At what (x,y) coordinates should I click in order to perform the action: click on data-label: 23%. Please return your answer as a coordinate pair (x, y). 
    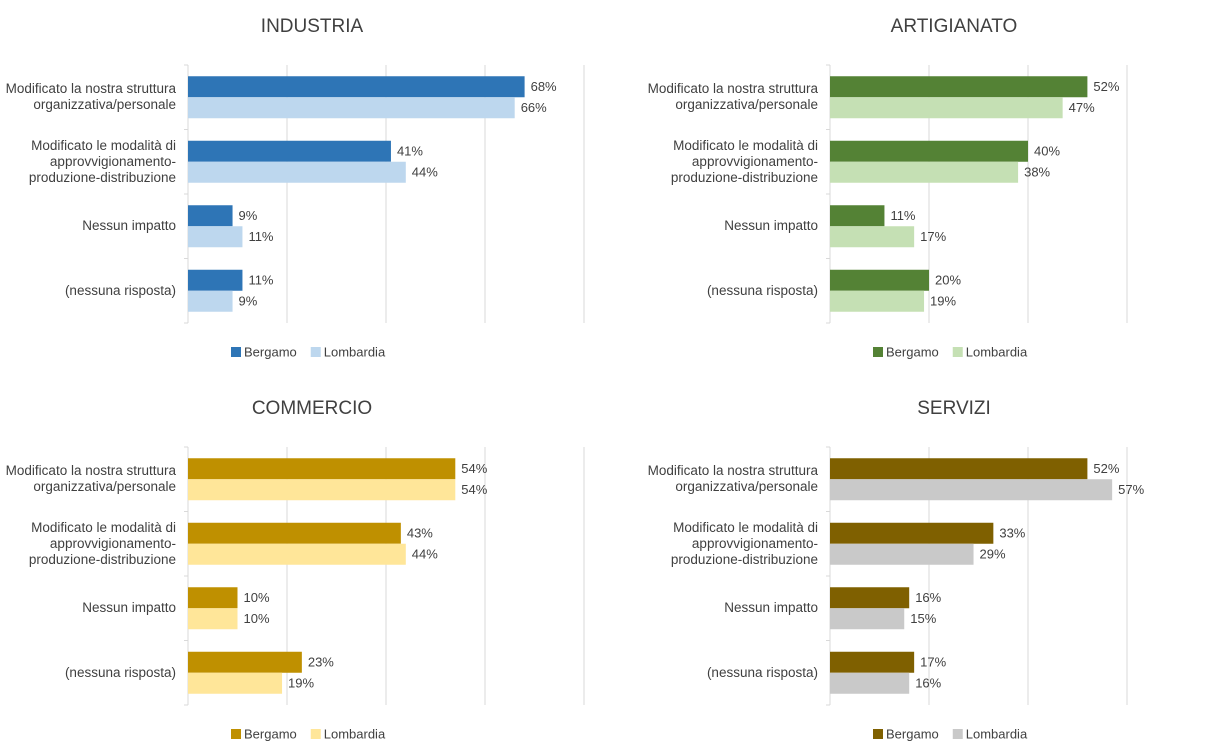
    Looking at the image, I should click on (321, 662).